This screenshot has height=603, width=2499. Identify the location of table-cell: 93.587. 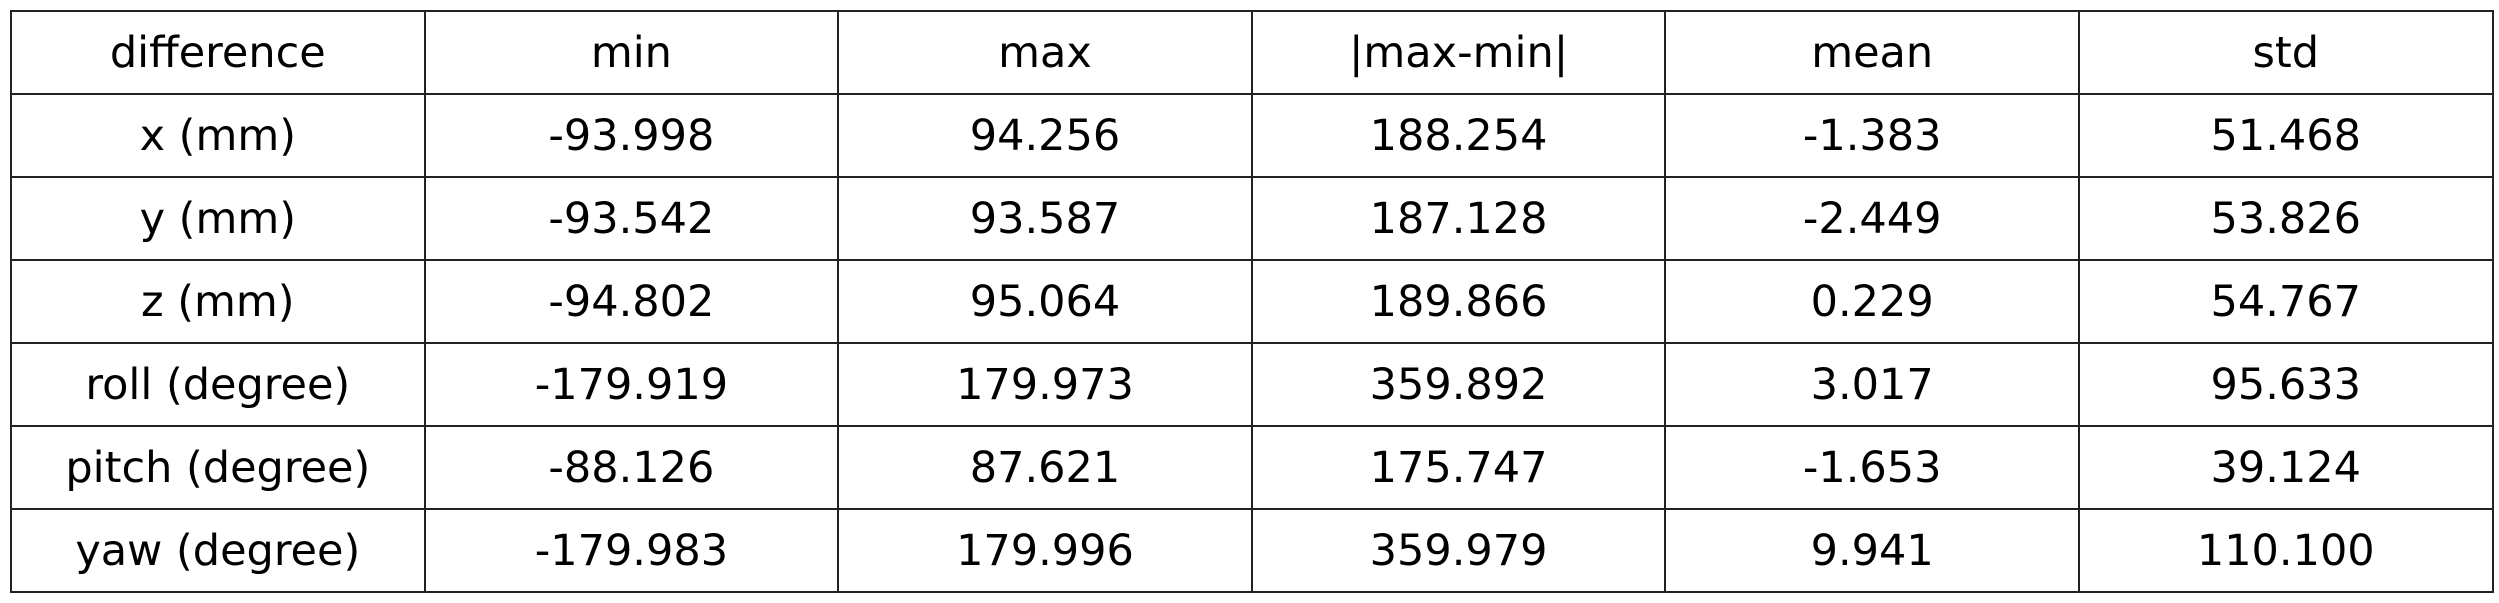
(1045, 218).